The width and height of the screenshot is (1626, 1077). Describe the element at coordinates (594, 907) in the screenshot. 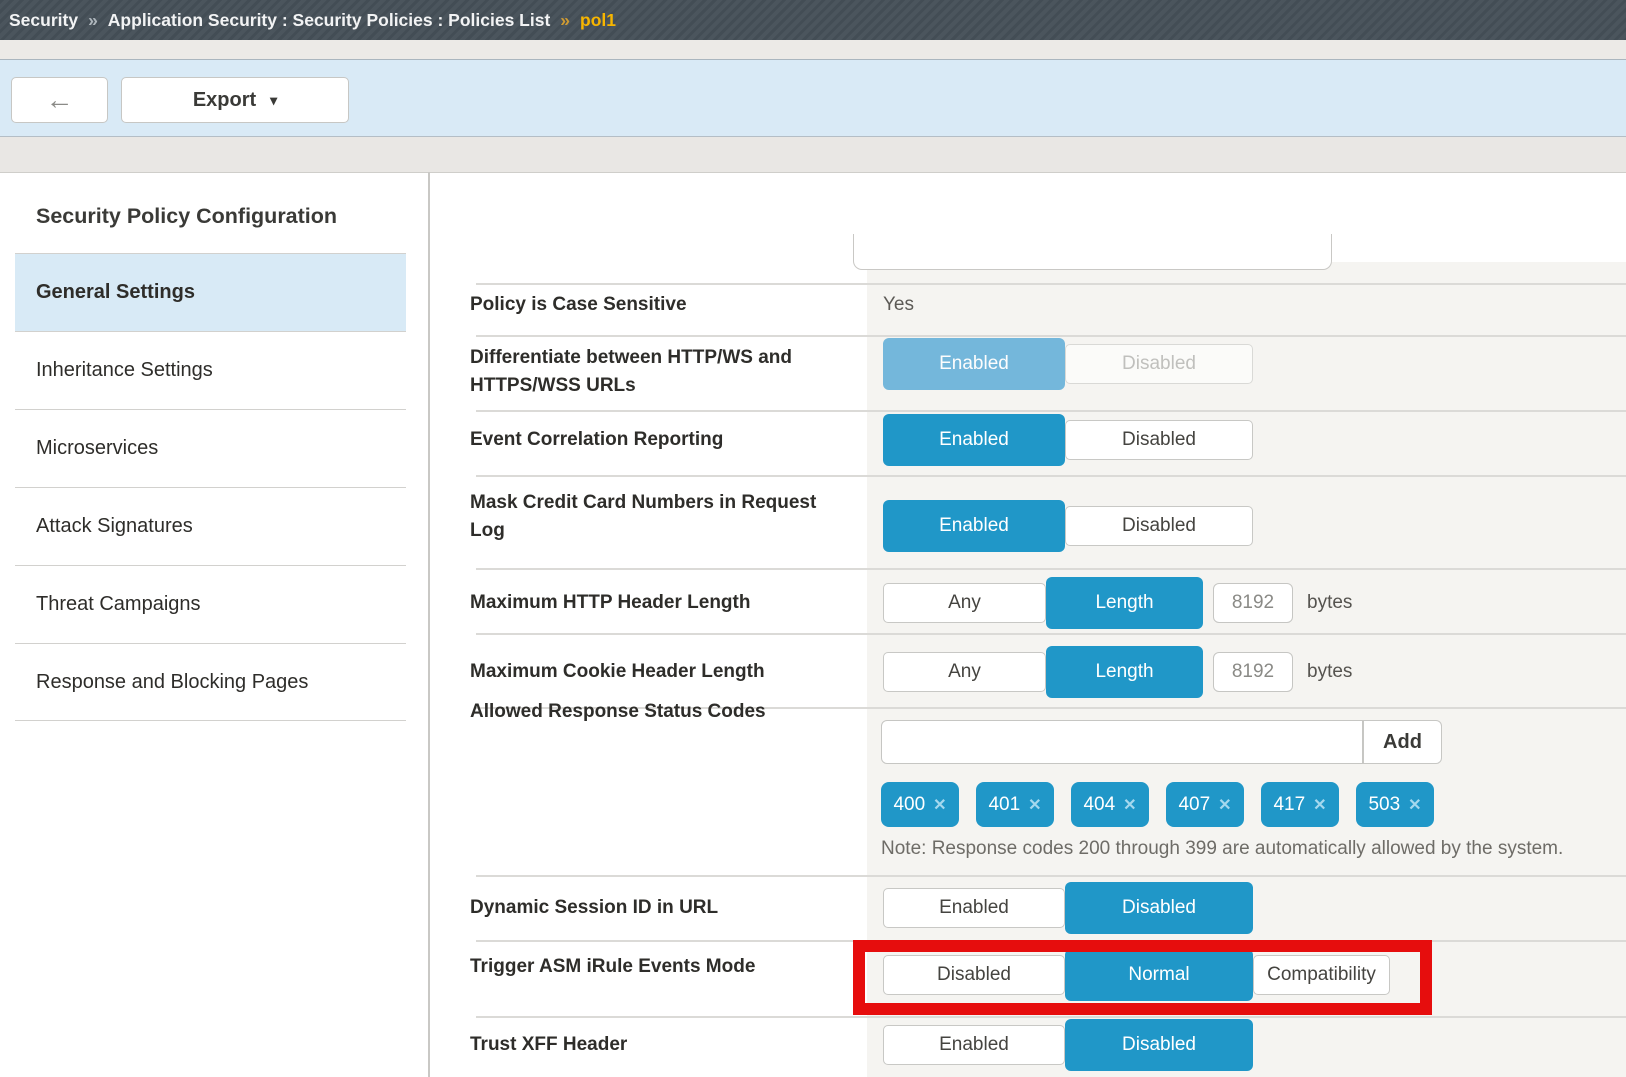

I see `setting-label: Dynamic Session ID in URL` at that location.